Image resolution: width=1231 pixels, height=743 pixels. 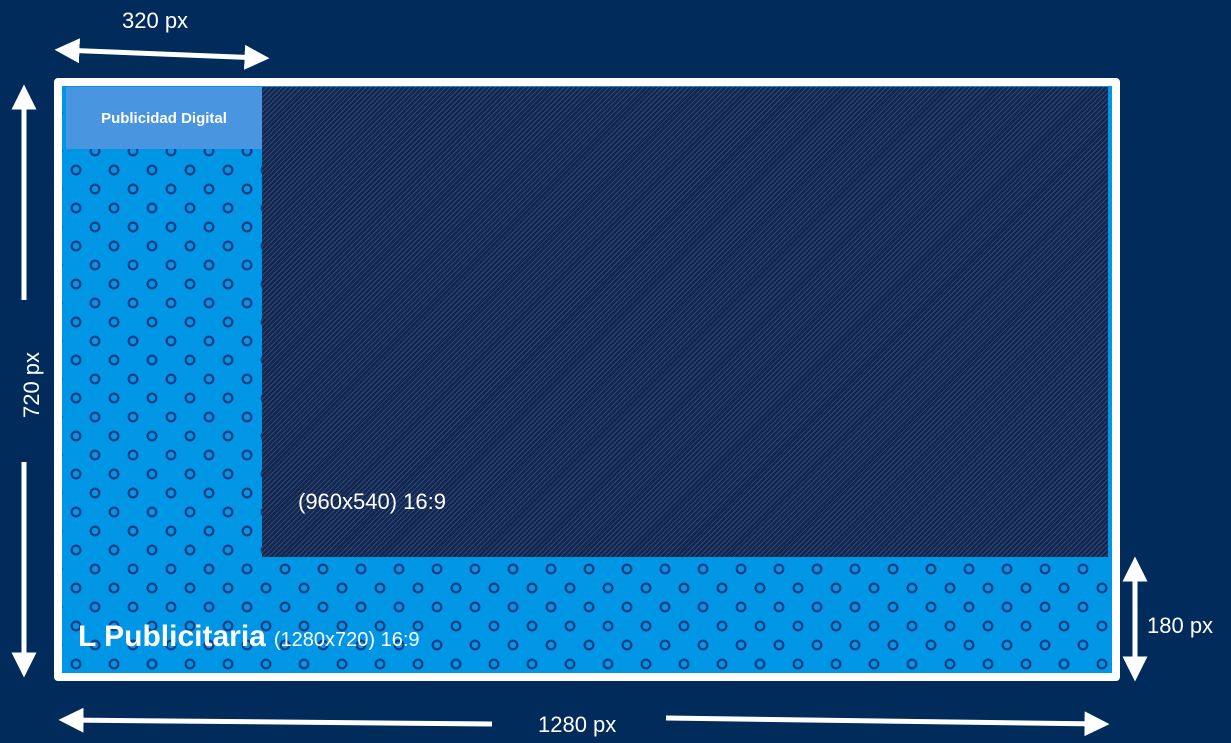 I want to click on bottom-width-arrow-right, so click(x=887, y=724).